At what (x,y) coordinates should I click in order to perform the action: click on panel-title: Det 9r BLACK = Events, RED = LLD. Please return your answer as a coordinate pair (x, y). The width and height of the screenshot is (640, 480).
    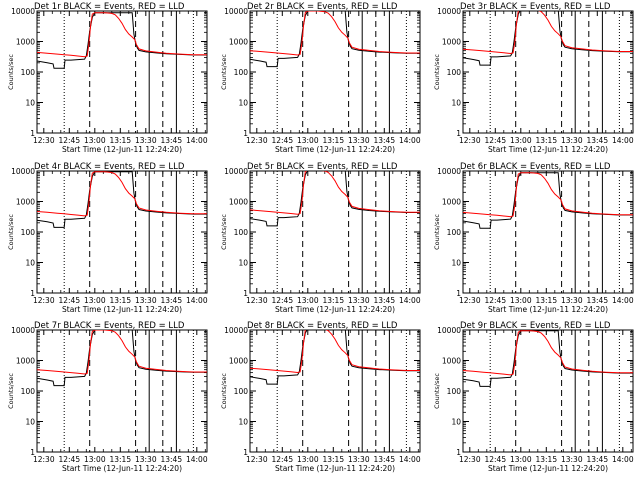
    Looking at the image, I should click on (535, 326).